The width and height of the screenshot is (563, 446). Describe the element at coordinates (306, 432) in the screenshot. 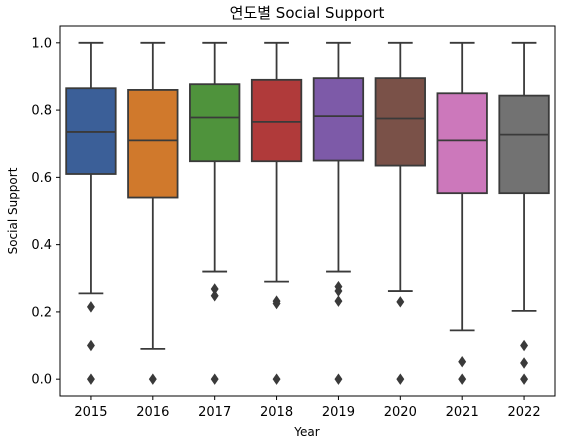

I see `x-axis-title: Year` at that location.